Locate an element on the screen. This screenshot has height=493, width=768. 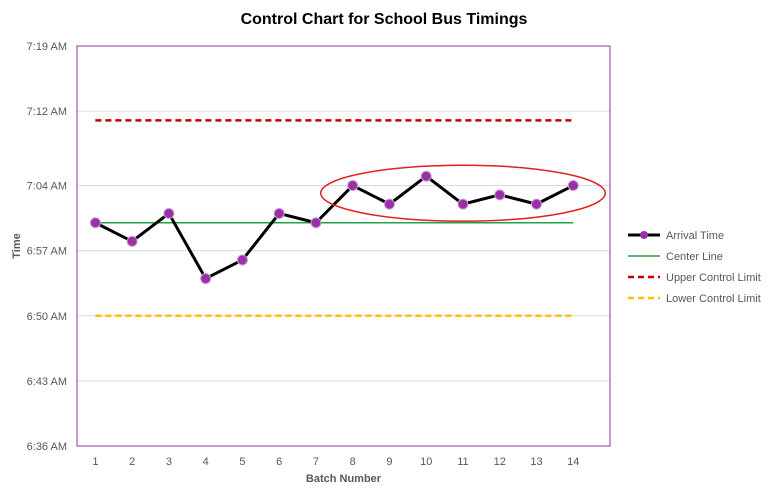
annotations is located at coordinates (462, 193).